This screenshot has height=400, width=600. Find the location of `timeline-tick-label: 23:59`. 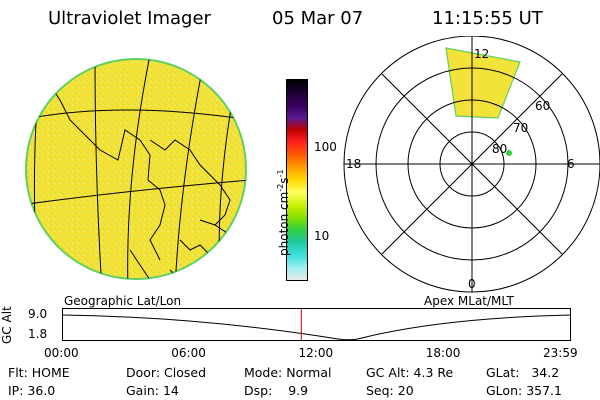

timeline-tick-label: 23:59 is located at coordinates (560, 353).